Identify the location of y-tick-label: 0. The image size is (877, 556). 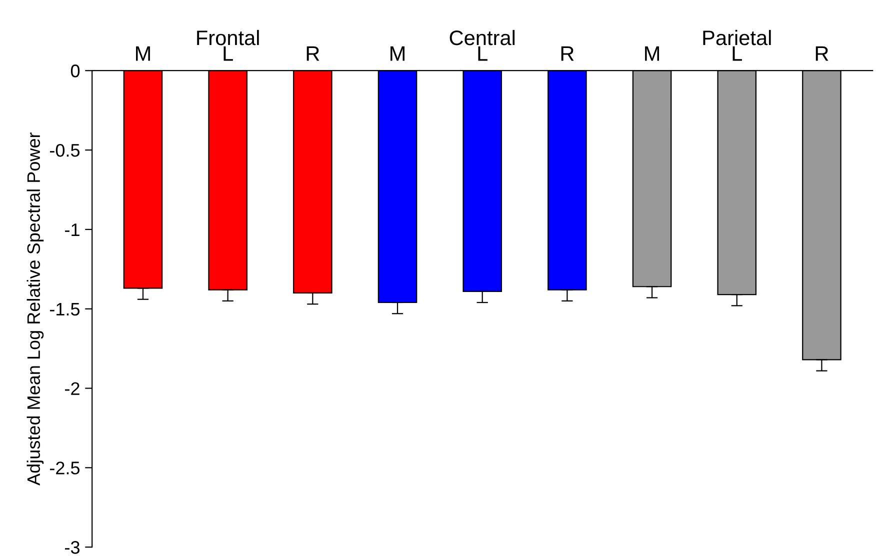
(75, 71).